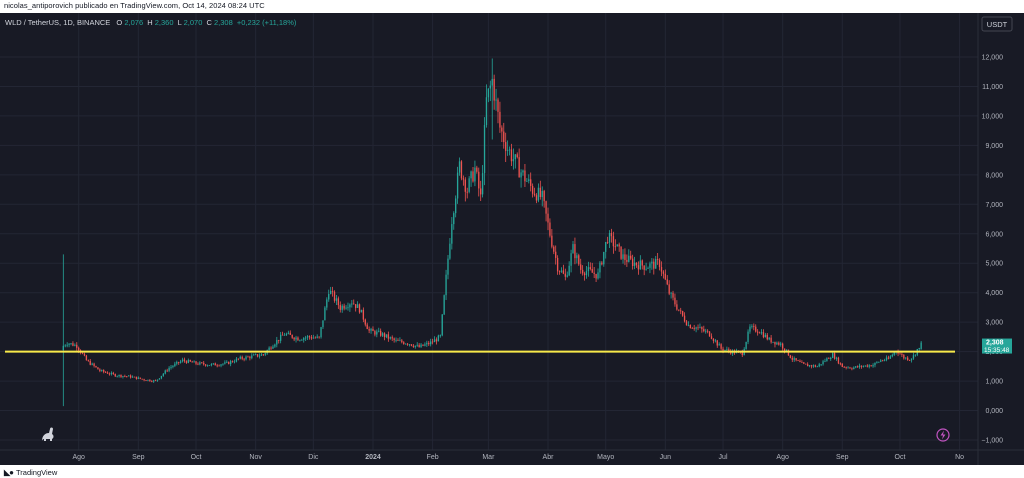 The width and height of the screenshot is (1024, 478). What do you see at coordinates (605, 457) in the screenshot?
I see `x-tick-label: Mayo` at bounding box center [605, 457].